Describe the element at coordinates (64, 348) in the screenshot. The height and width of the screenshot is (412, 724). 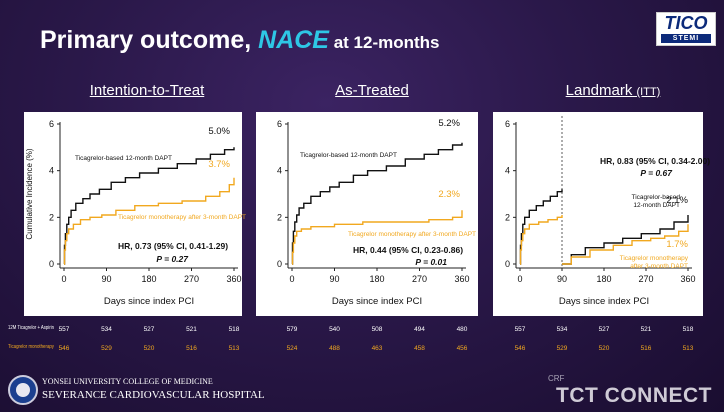
I see `risk-cell-1-0-0: 546` at that location.